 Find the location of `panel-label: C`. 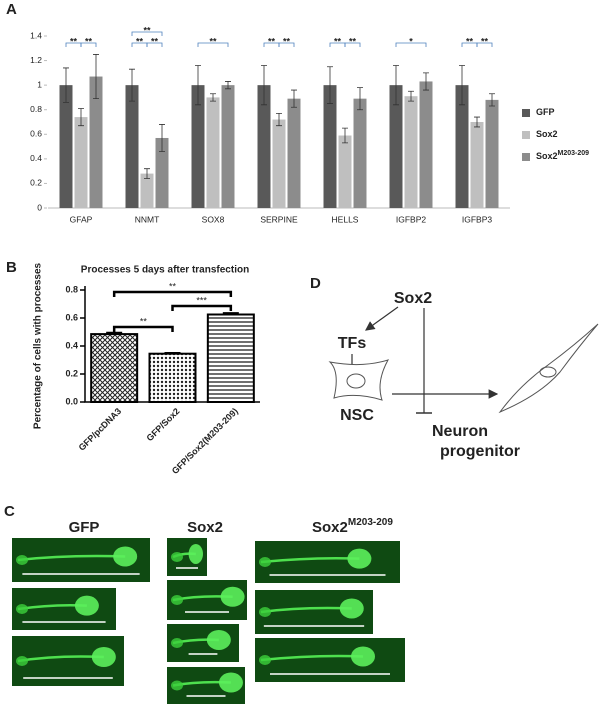

panel-label: C is located at coordinates (9, 511).